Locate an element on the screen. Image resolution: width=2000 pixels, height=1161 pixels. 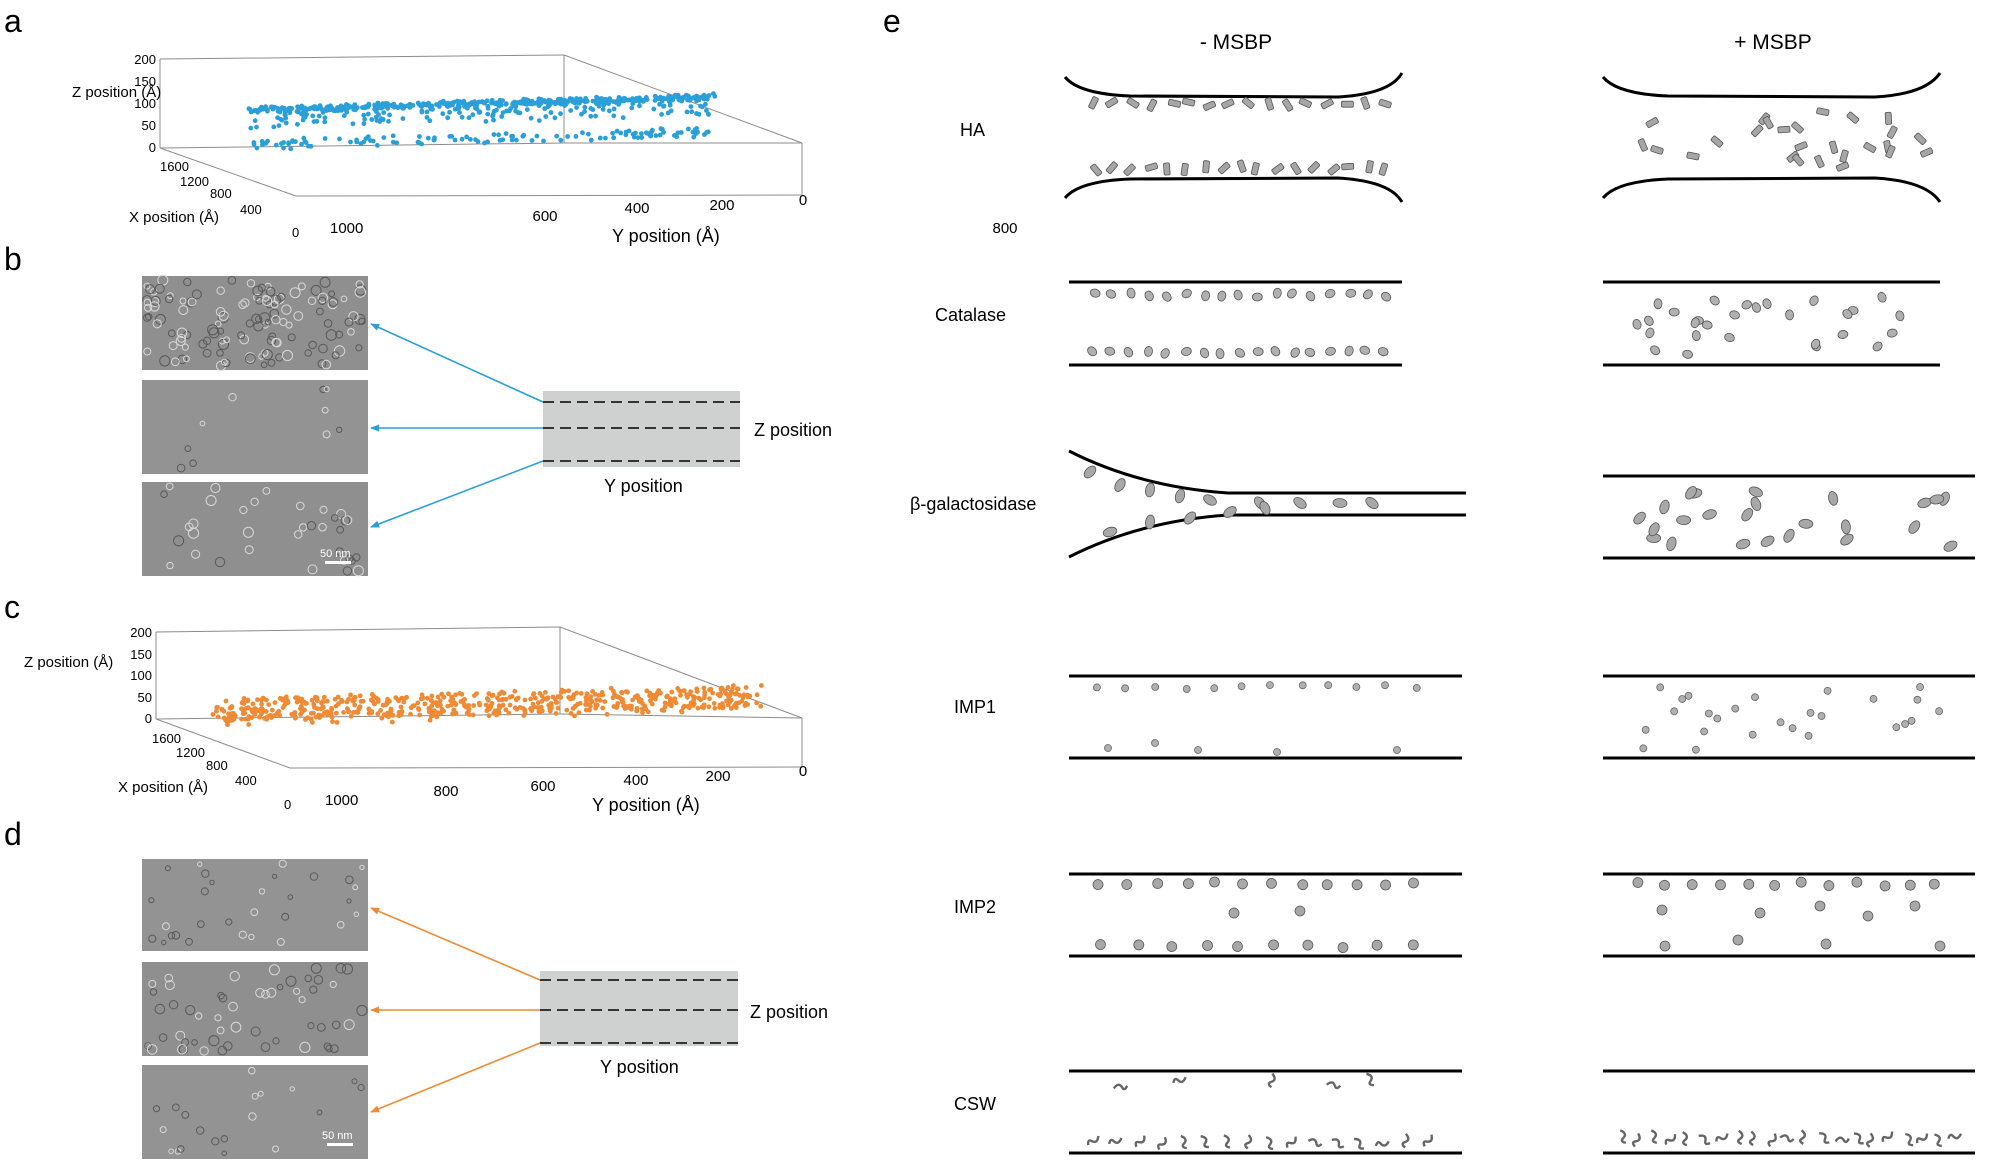
membrane-ha-plus-top is located at coordinates (1771, 85).